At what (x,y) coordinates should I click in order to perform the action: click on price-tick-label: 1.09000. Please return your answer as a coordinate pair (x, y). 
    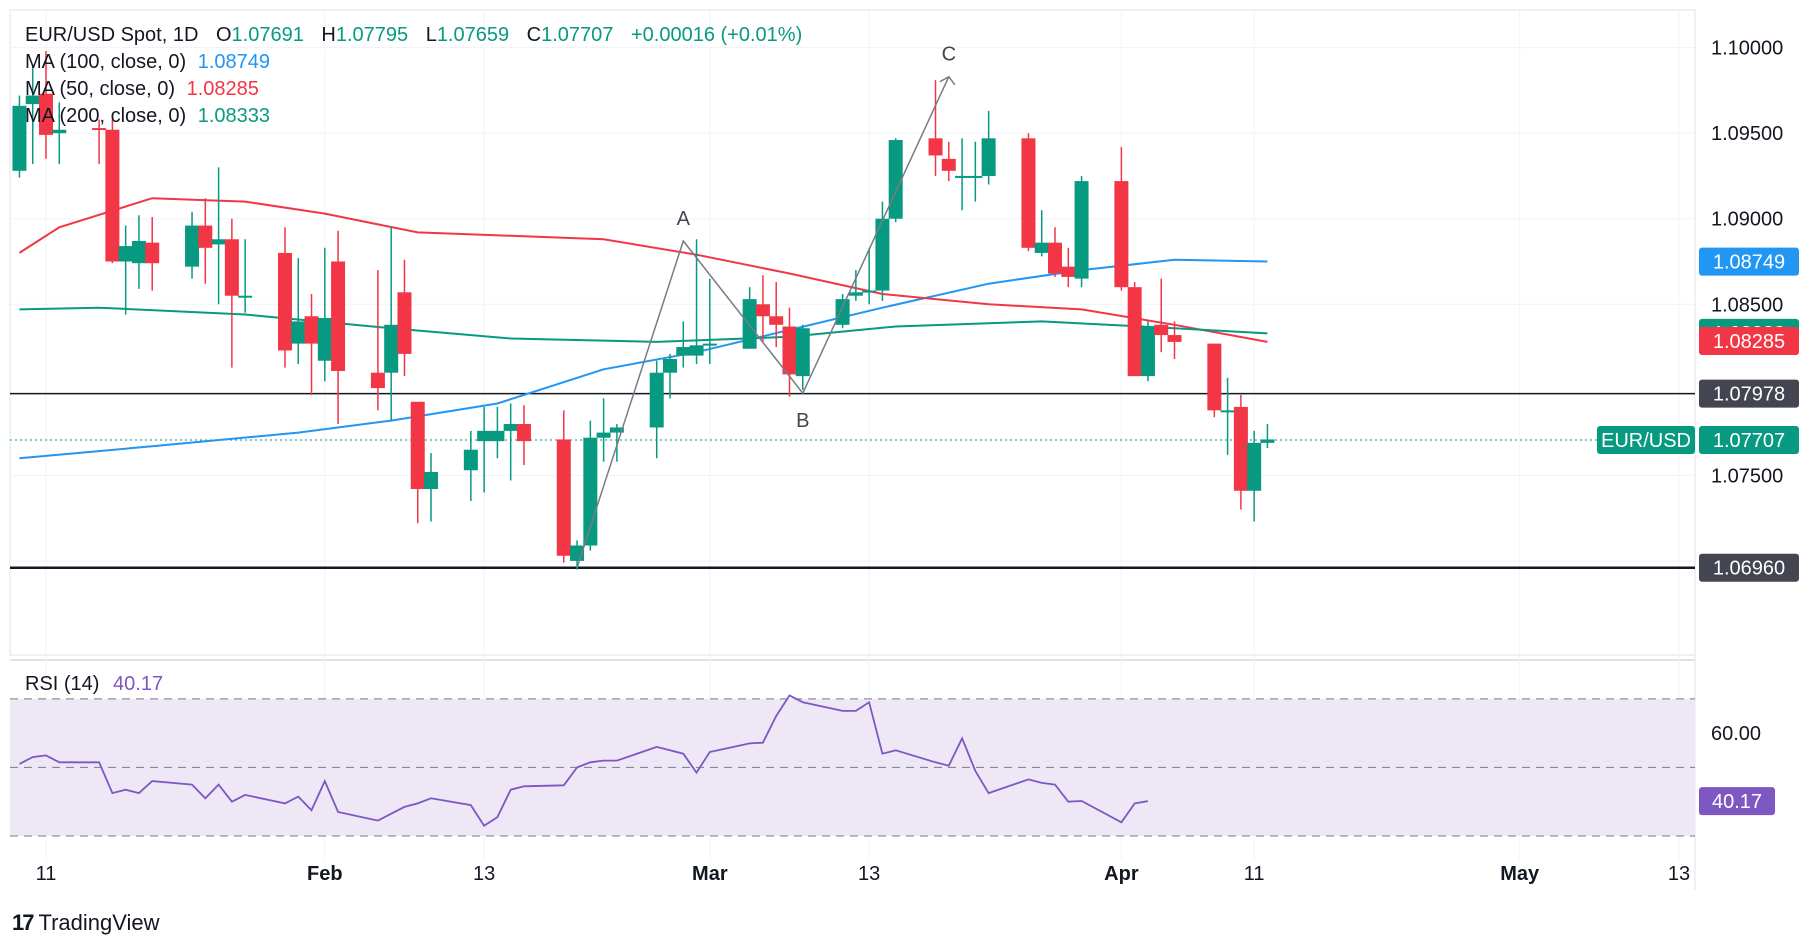
    Looking at the image, I should click on (1747, 220).